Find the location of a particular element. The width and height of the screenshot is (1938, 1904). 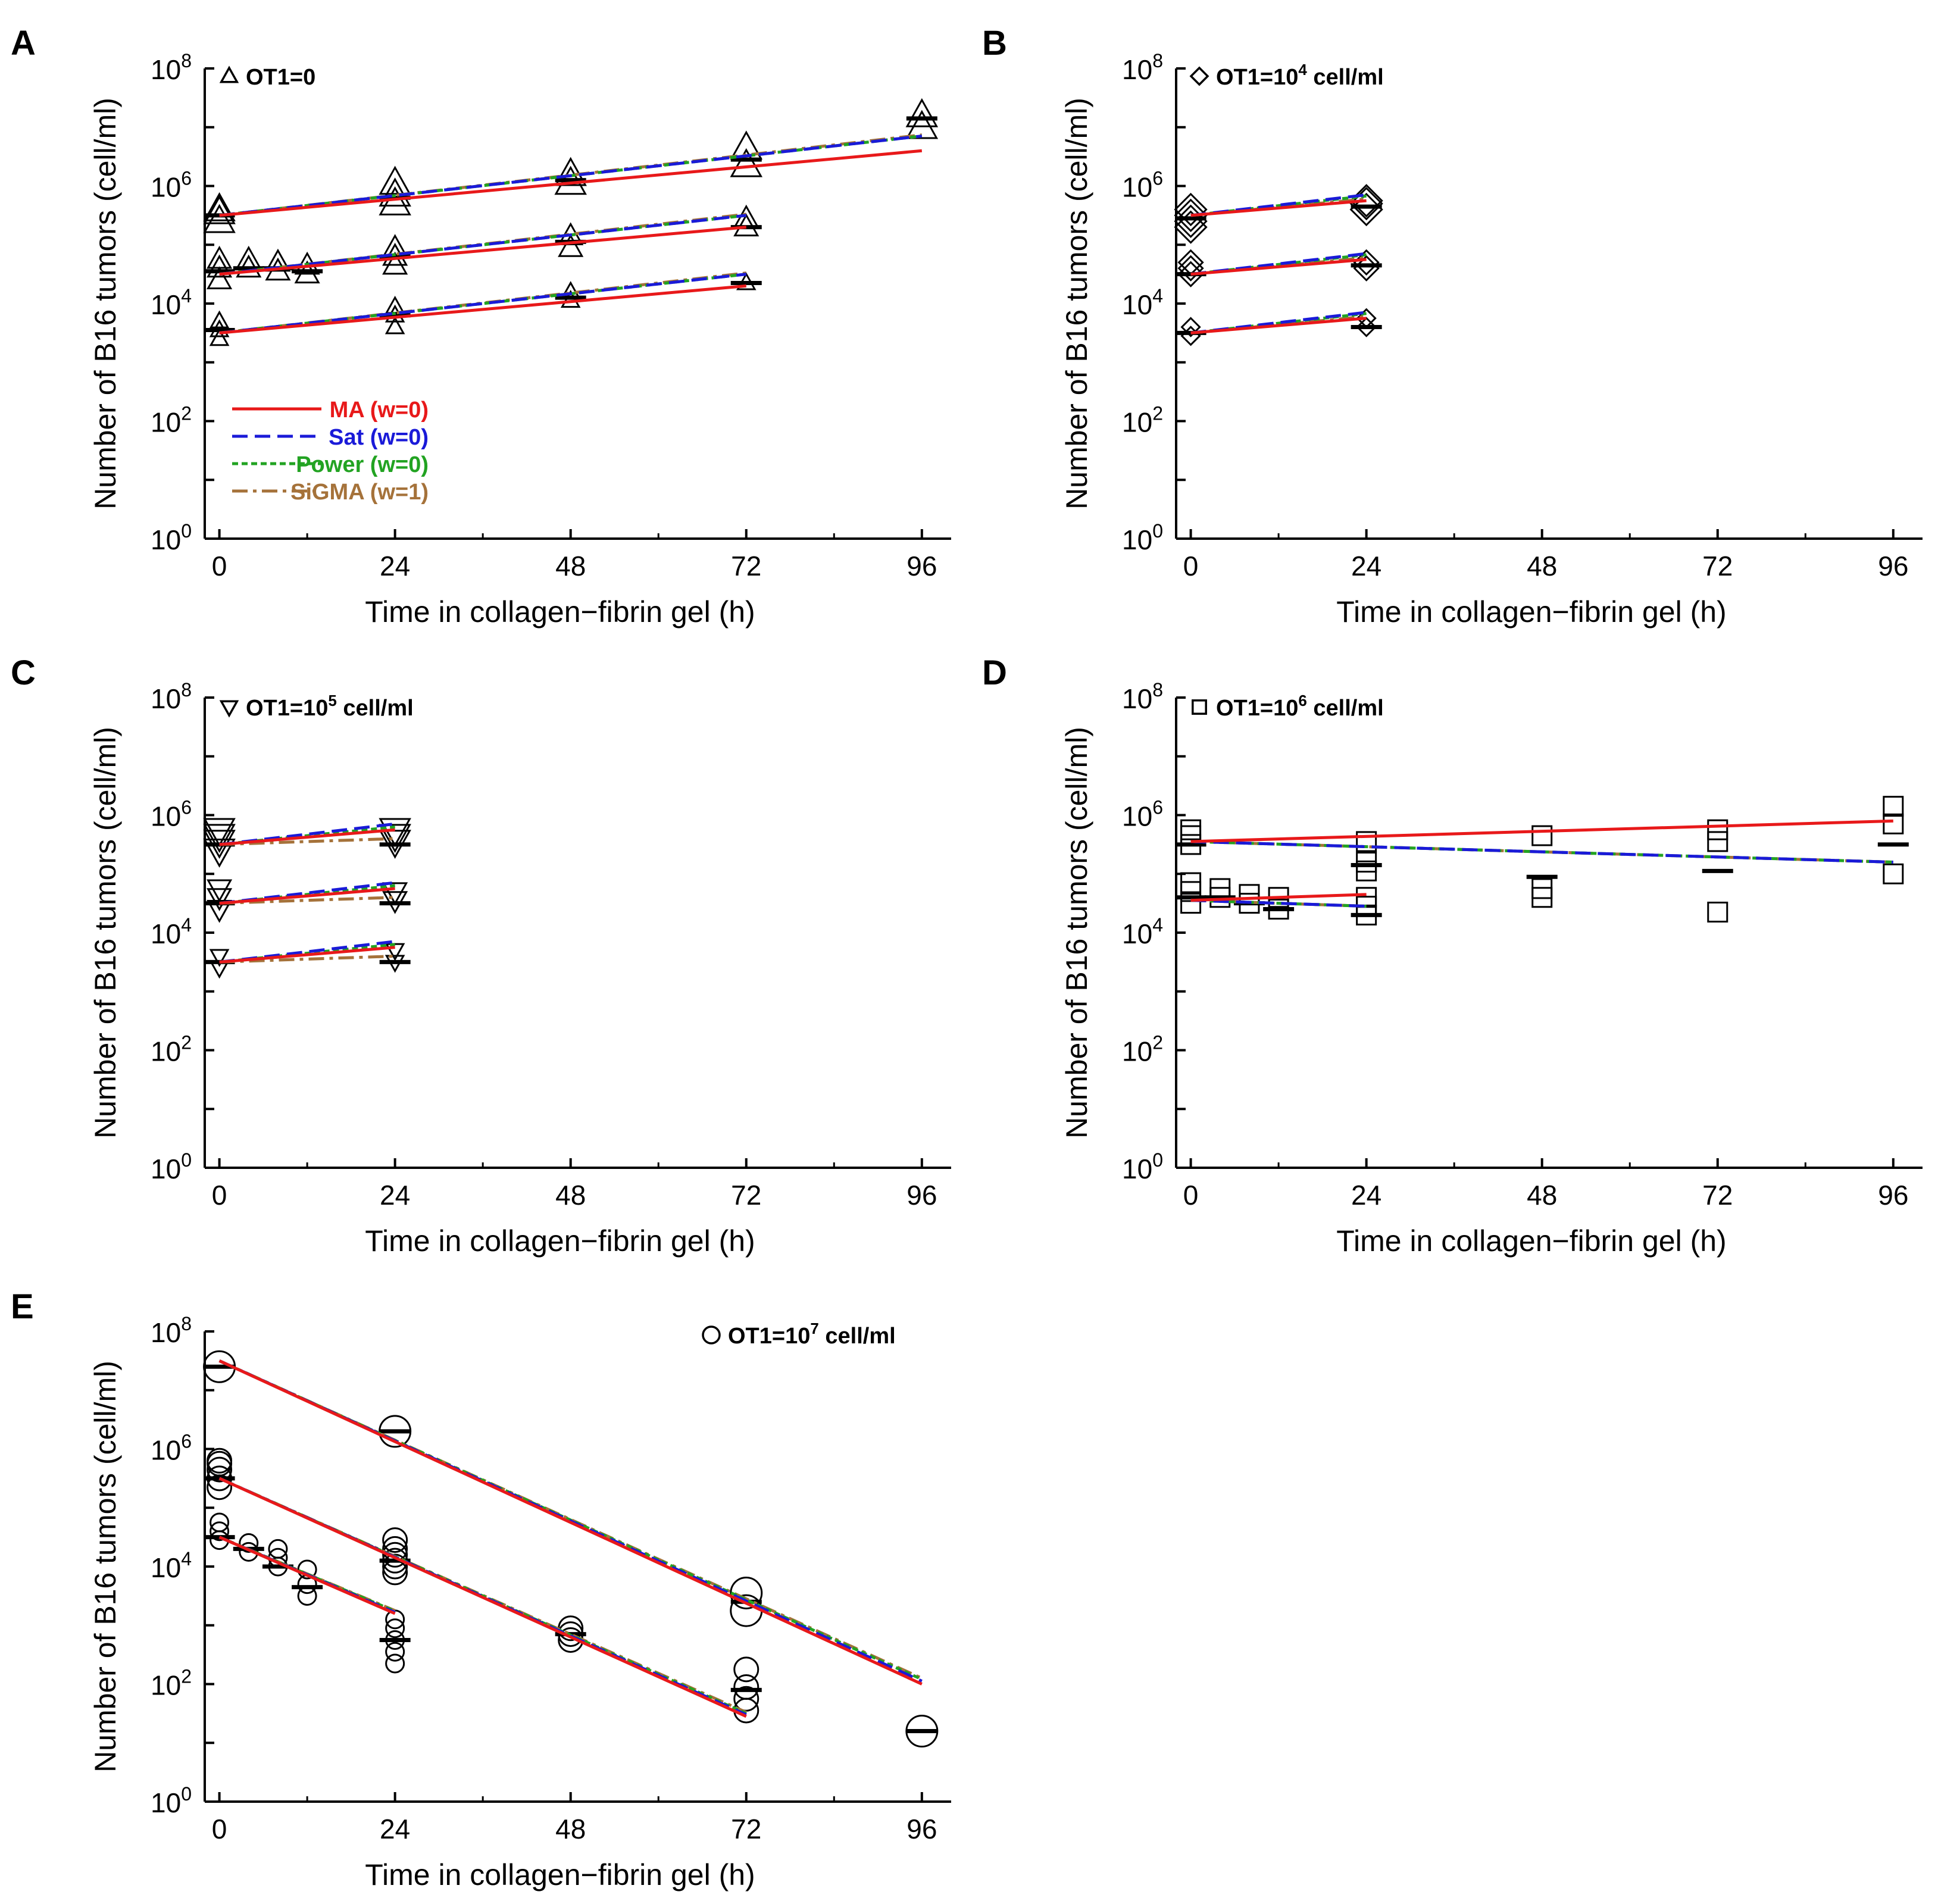

diamond-legend-marker is located at coordinates (1199, 76).